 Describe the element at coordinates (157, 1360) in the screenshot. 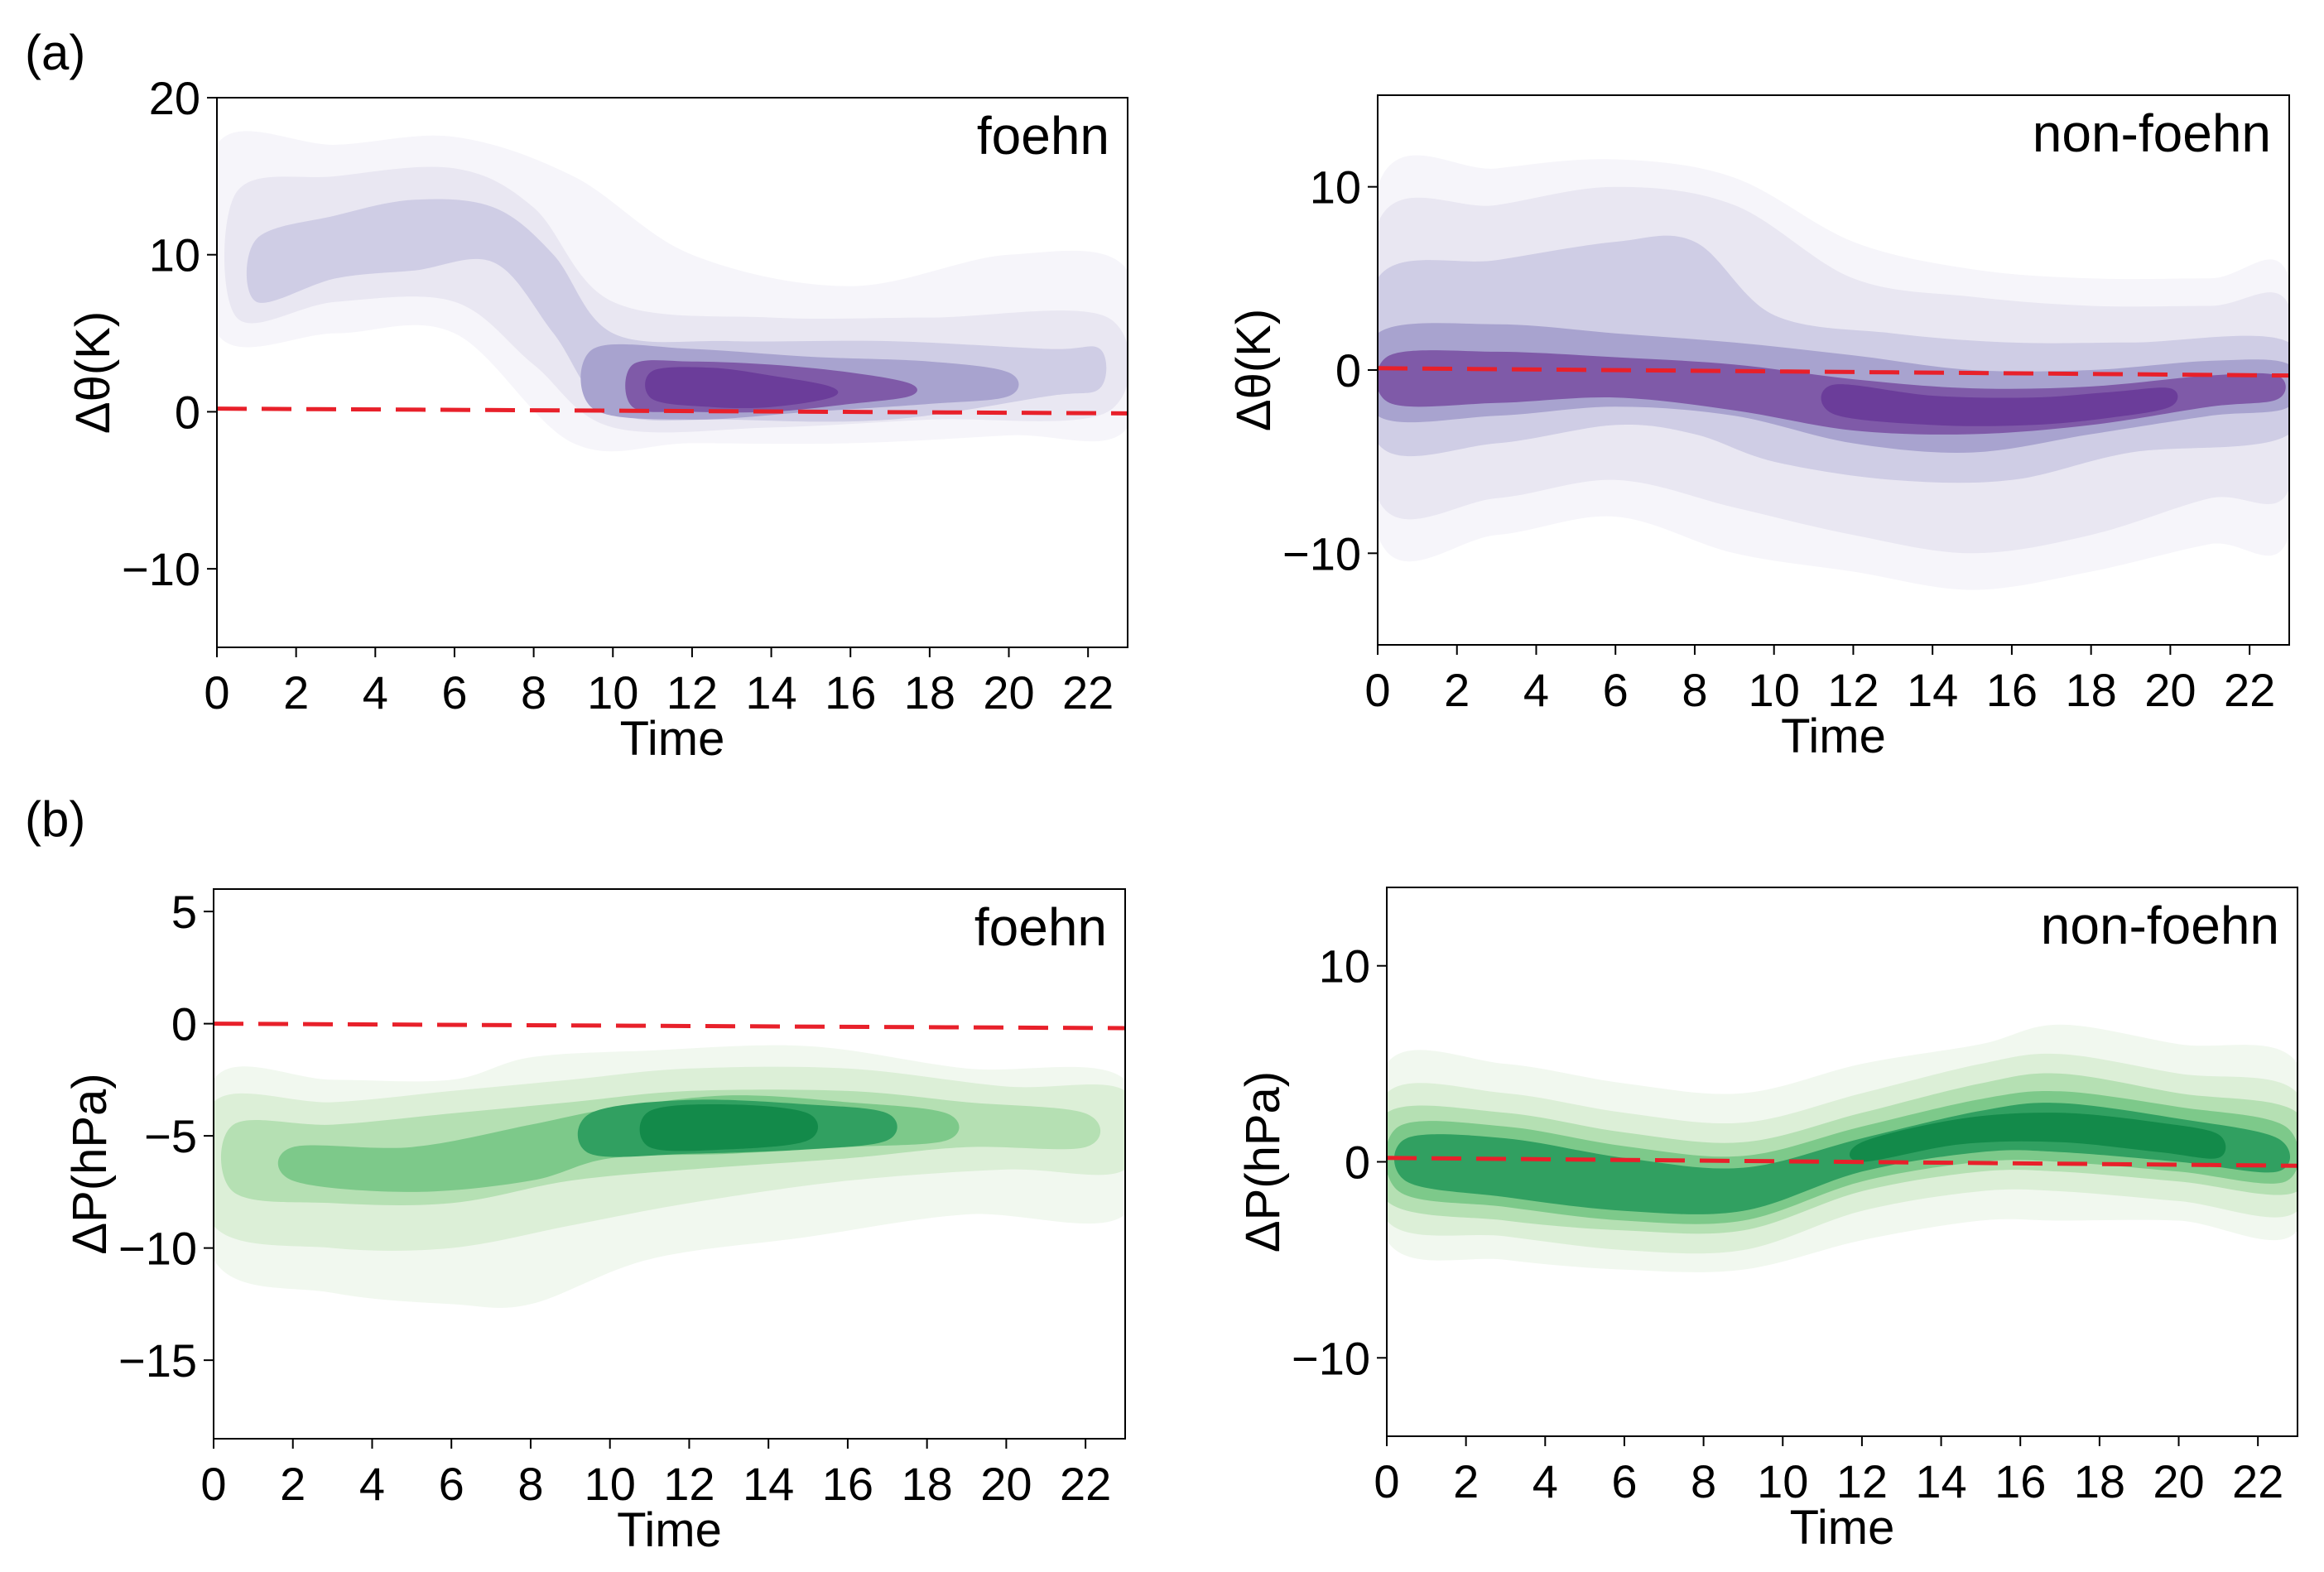

I see `y-tick-label: −15` at that location.